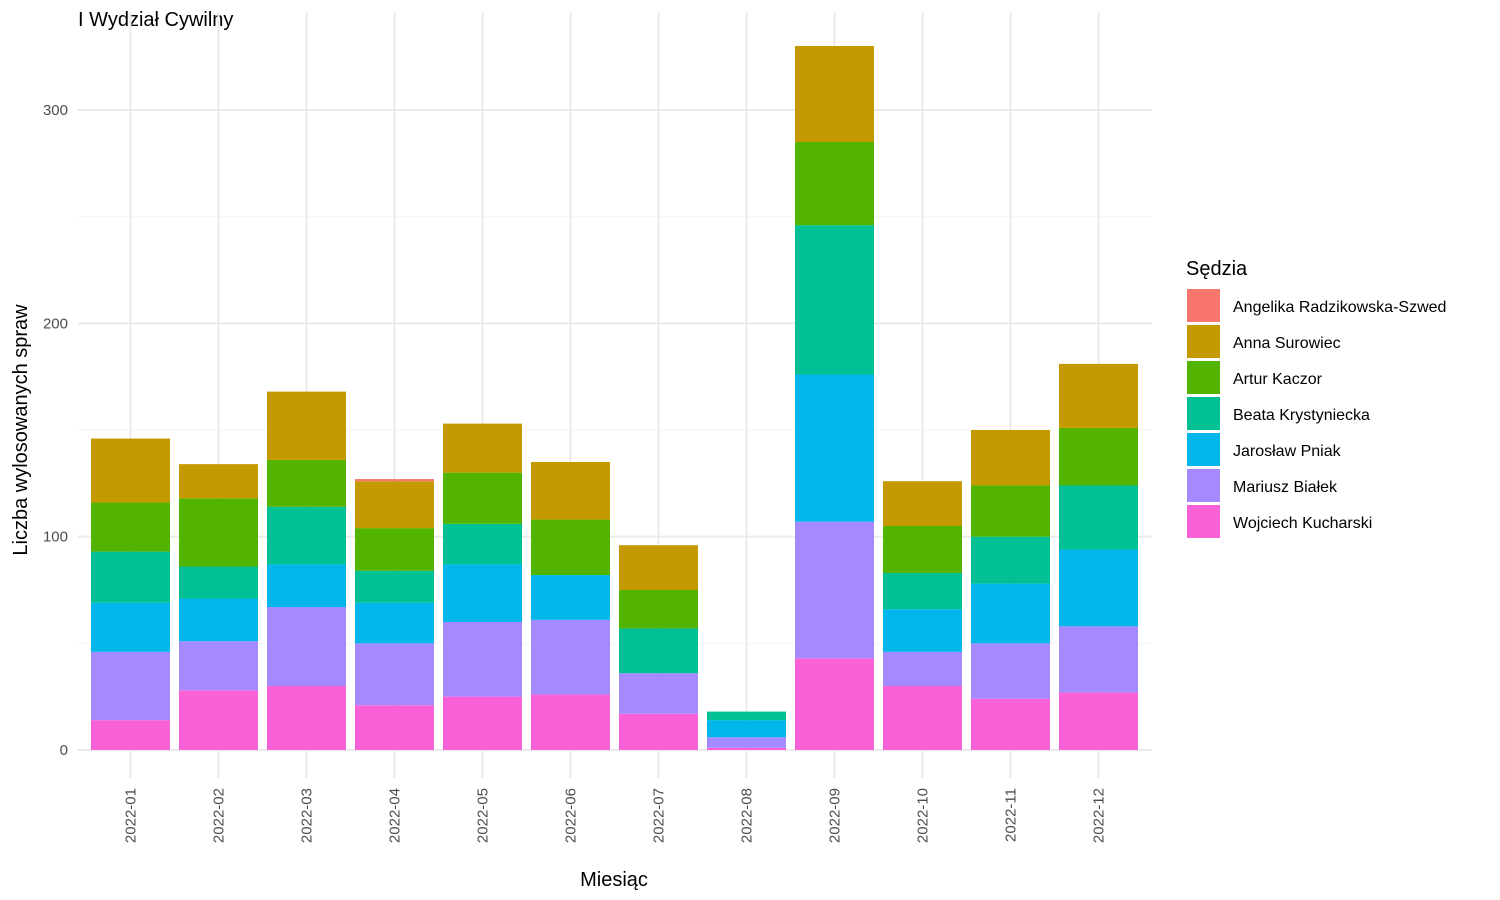 This screenshot has height=900, width=1500. Describe the element at coordinates (131, 815) in the screenshot. I see `x-tick-label: 2022-01` at that location.